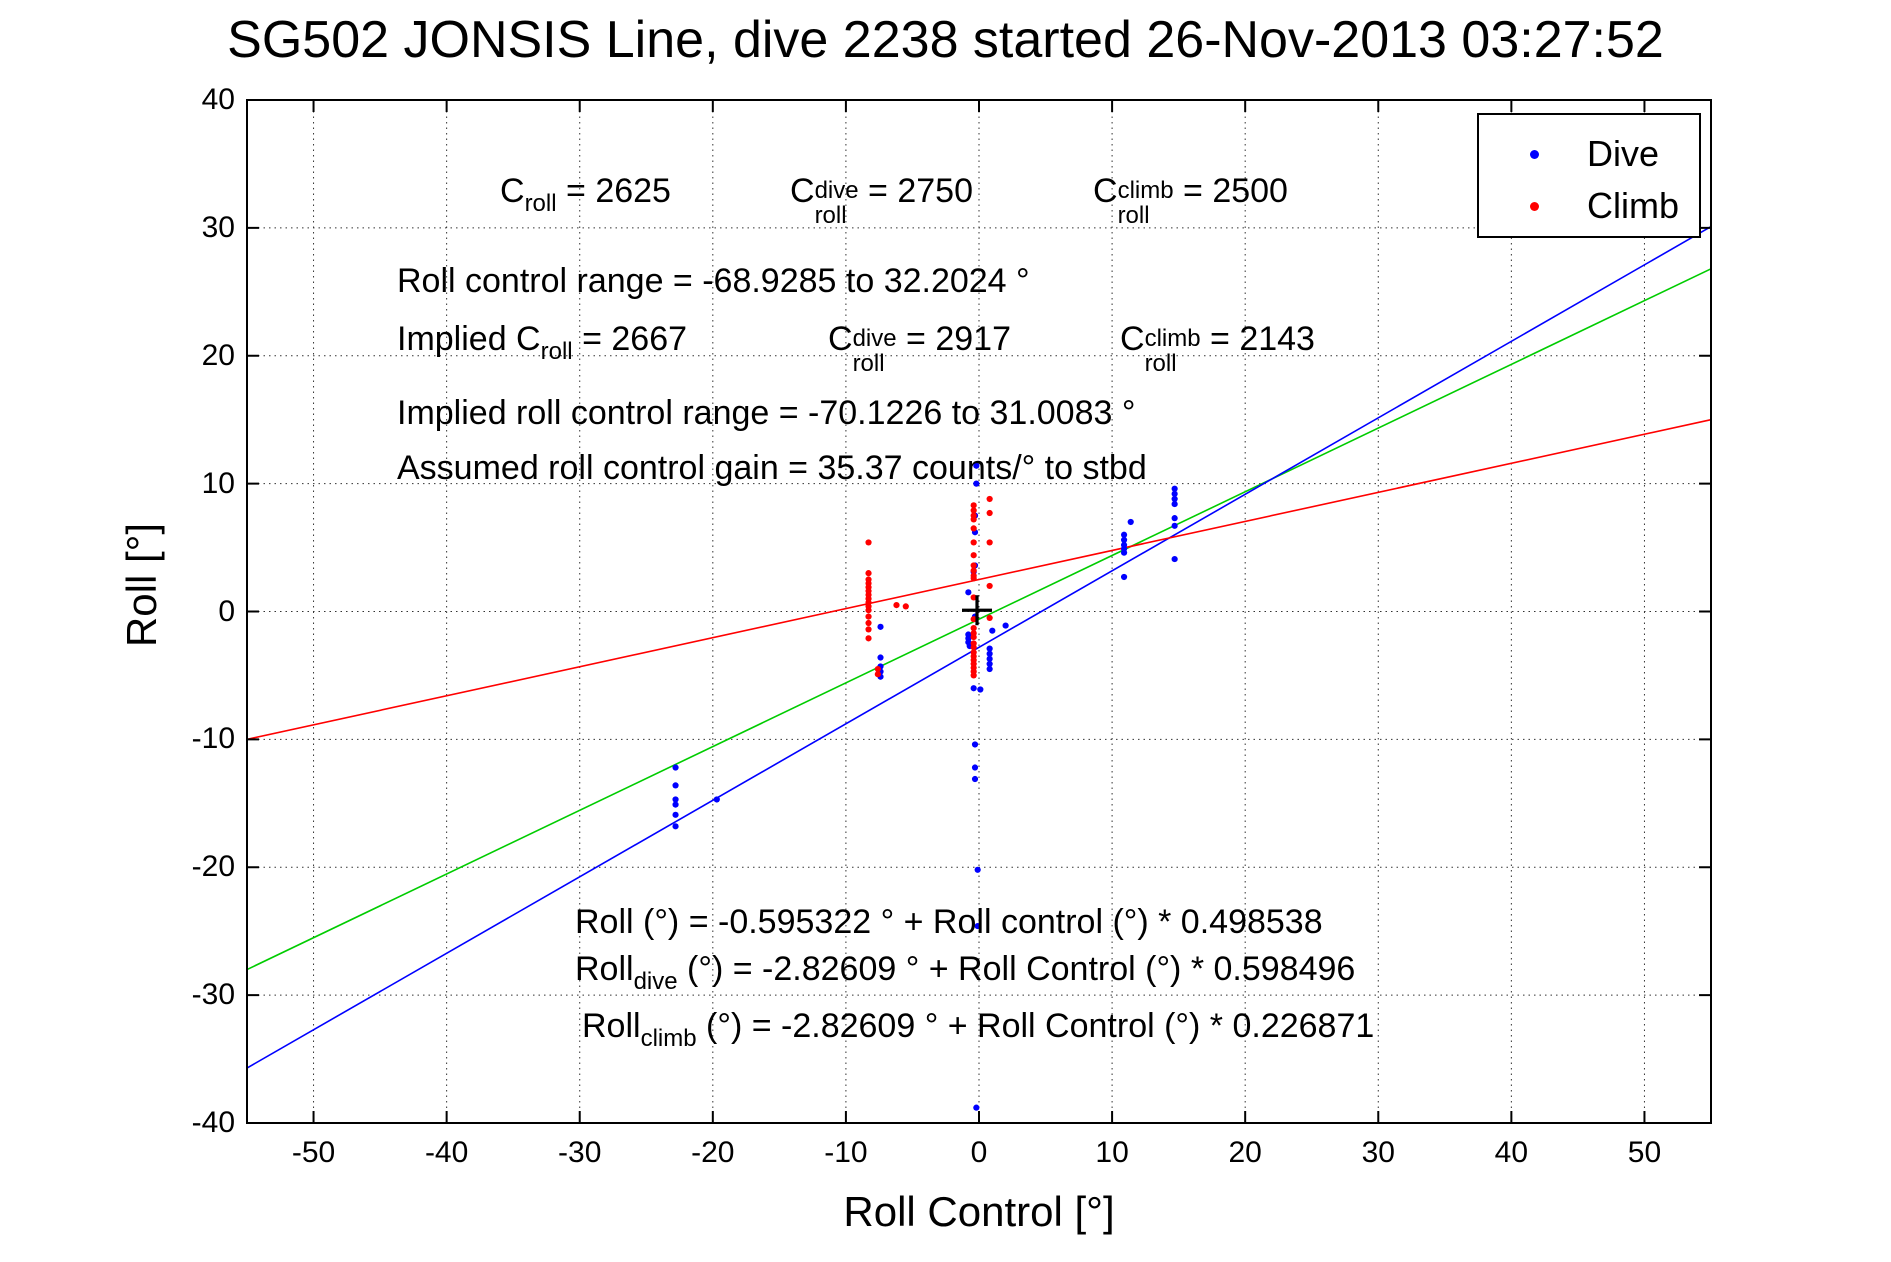  I want to click on x-tick-label: 0, so click(979, 1152).